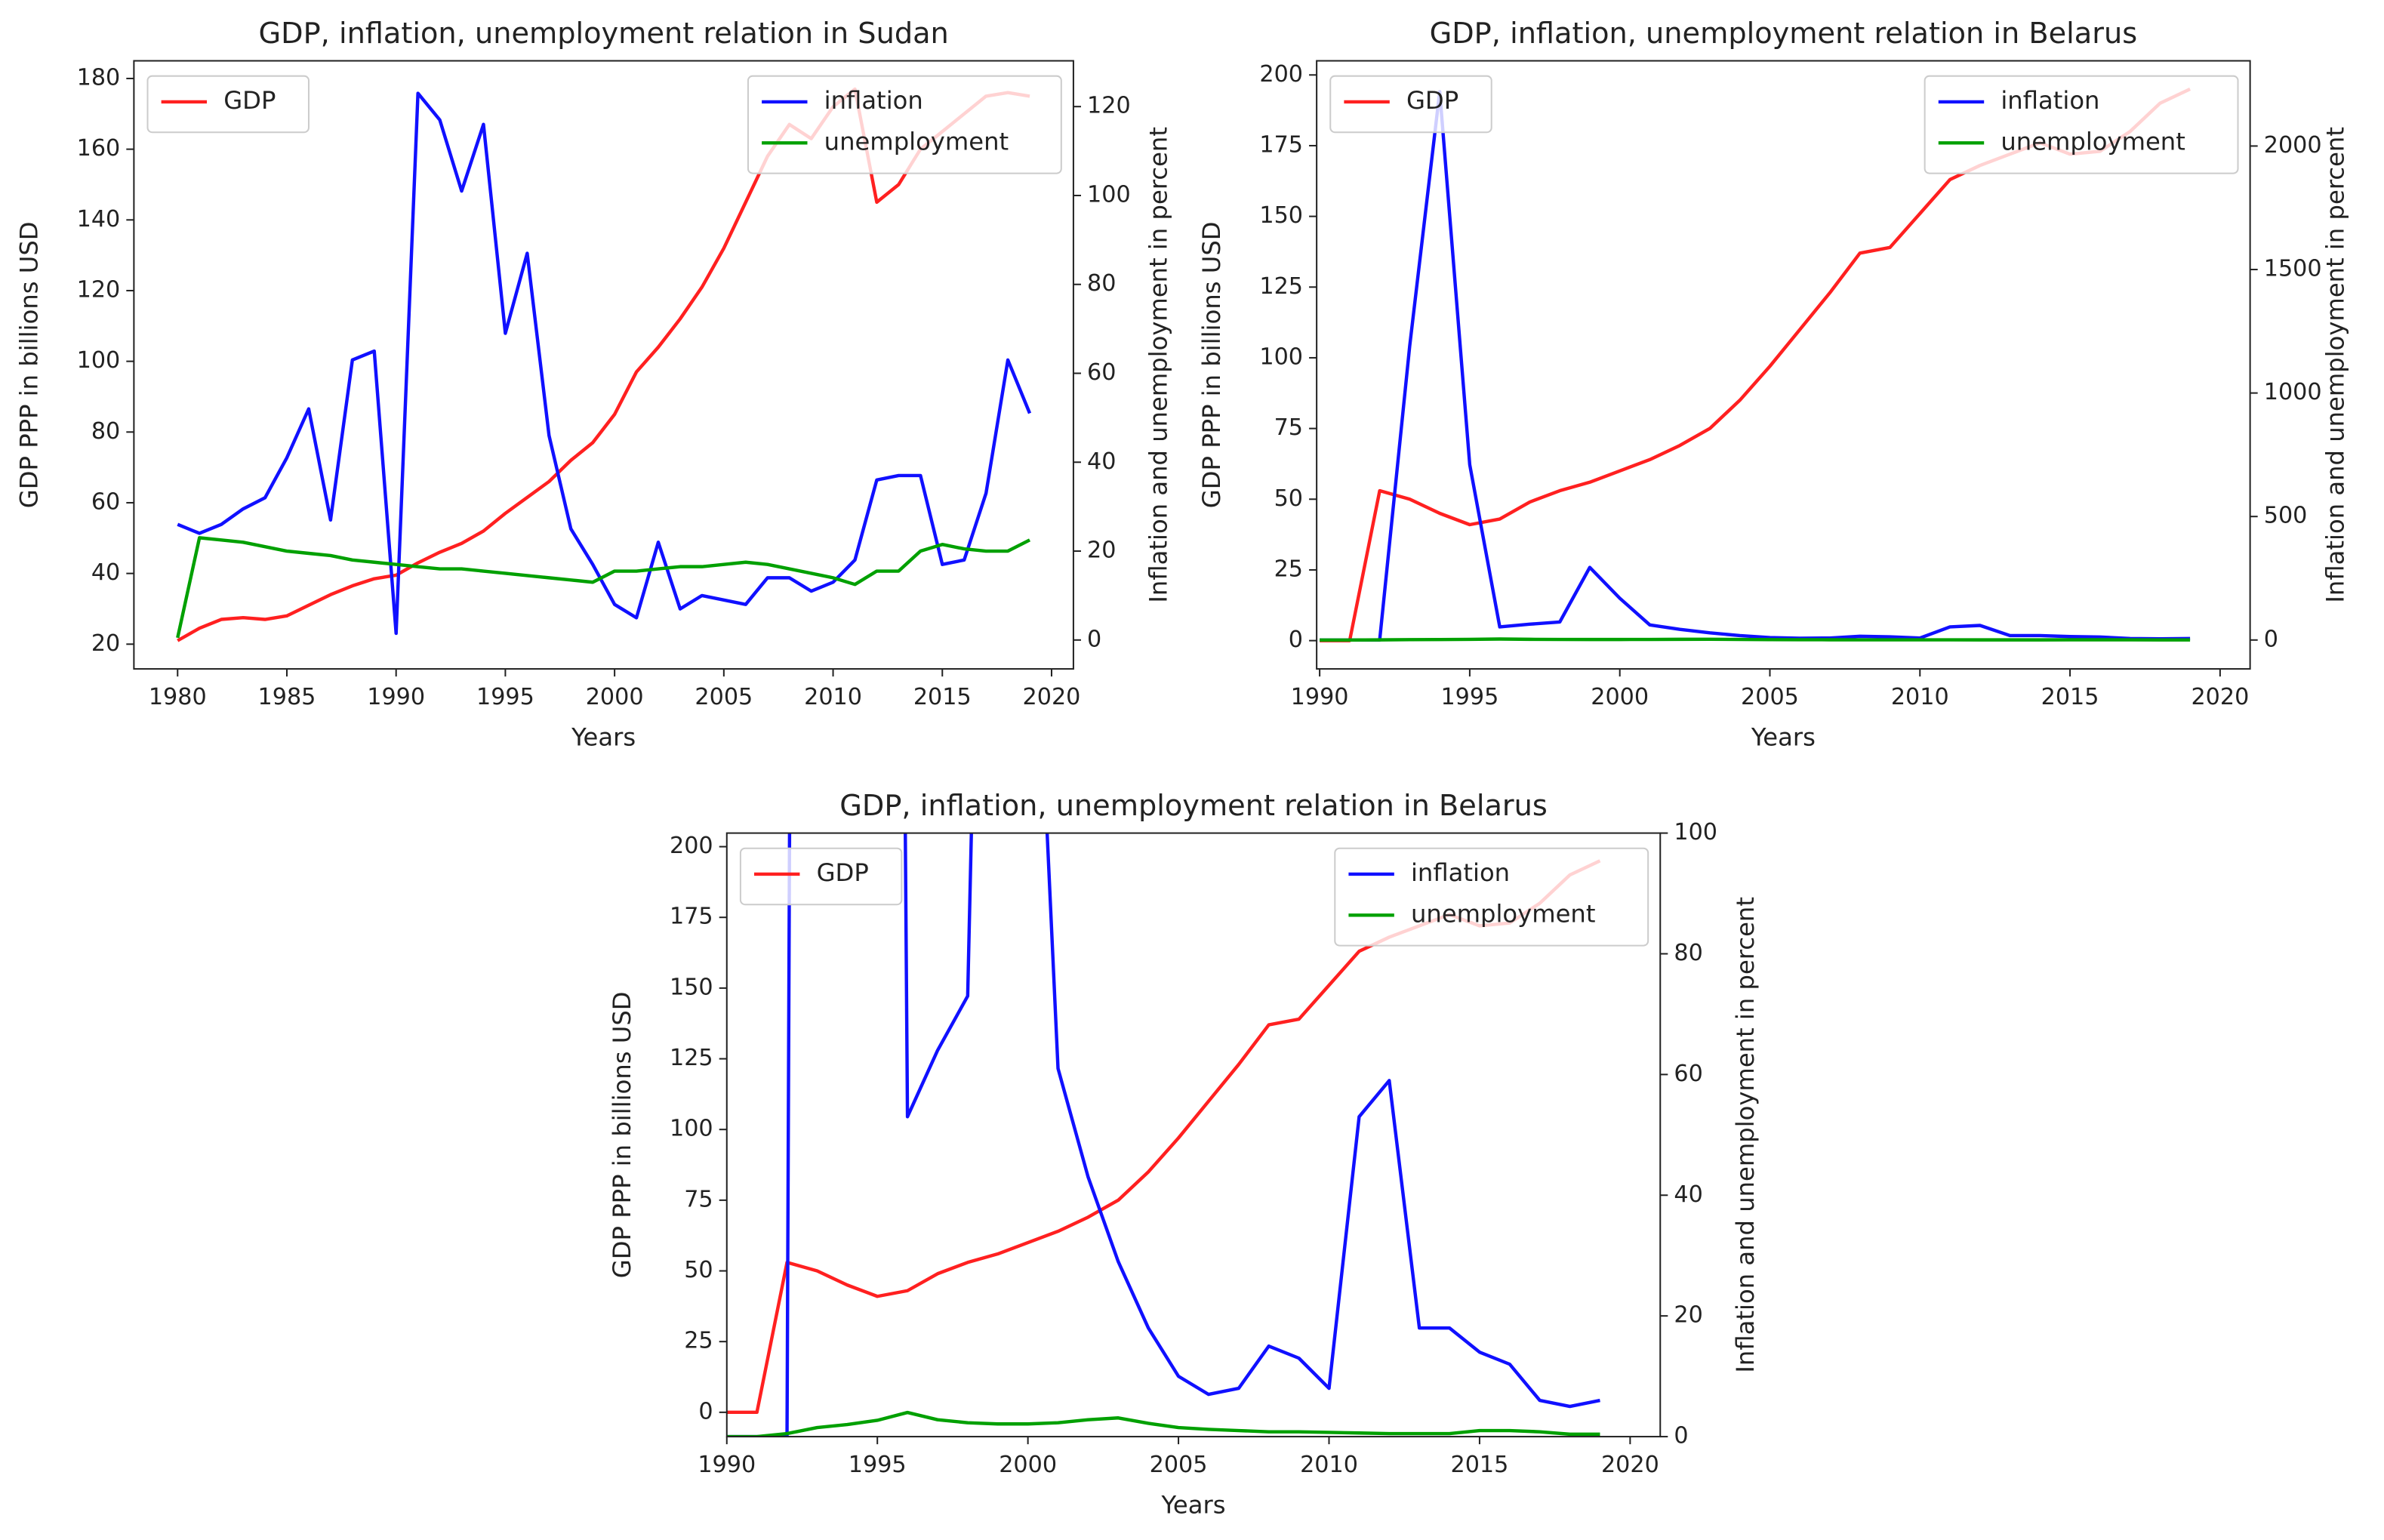 The height and width of the screenshot is (1540, 2384). What do you see at coordinates (2293, 269) in the screenshot?
I see `y2-tick-label: 1500` at bounding box center [2293, 269].